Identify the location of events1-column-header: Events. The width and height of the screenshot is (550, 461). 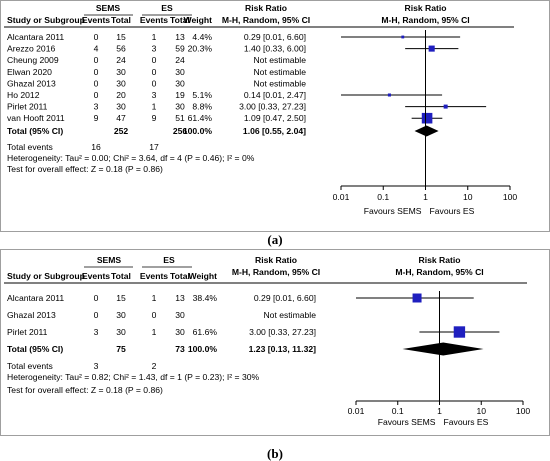
(96, 276).